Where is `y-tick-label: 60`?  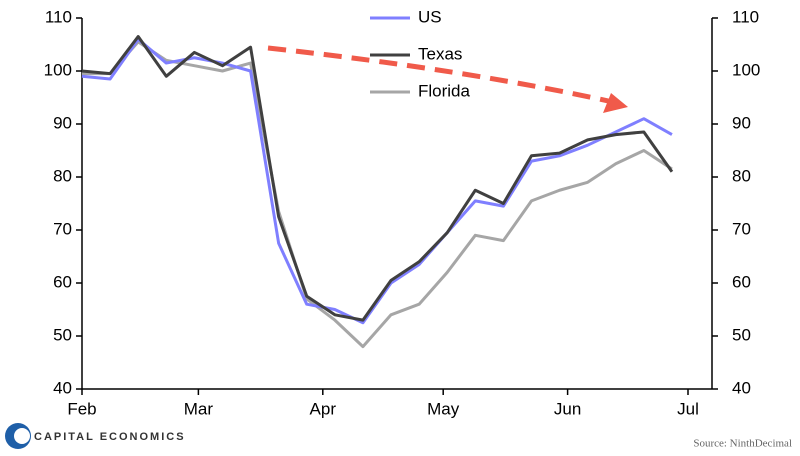 y-tick-label: 60 is located at coordinates (62, 281).